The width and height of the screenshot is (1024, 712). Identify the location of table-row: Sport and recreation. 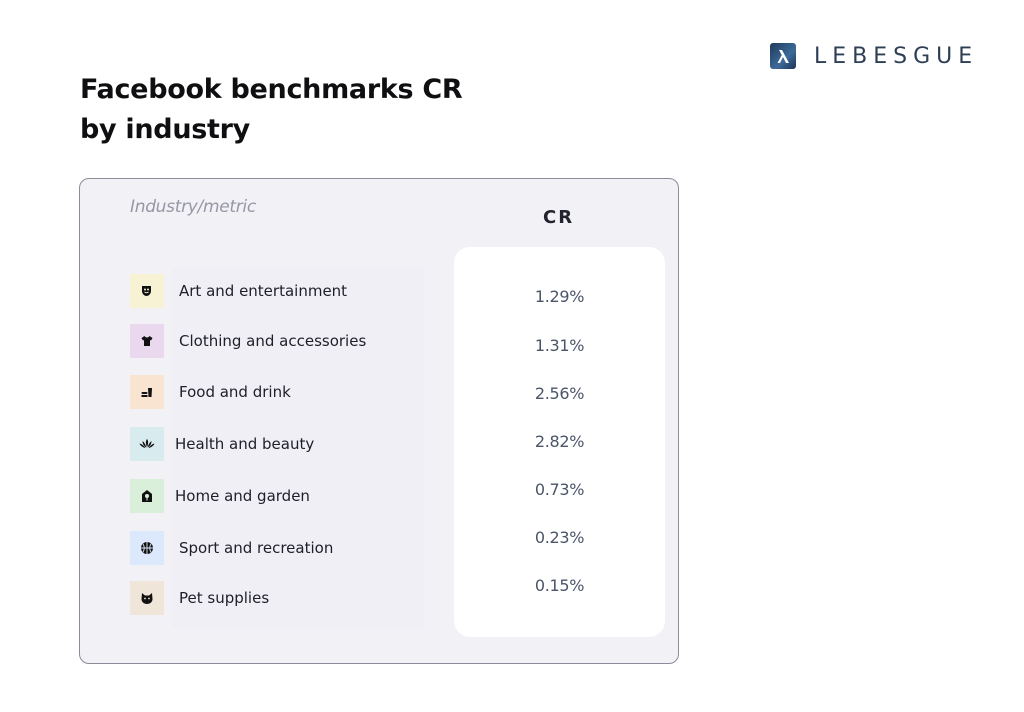
(231, 548).